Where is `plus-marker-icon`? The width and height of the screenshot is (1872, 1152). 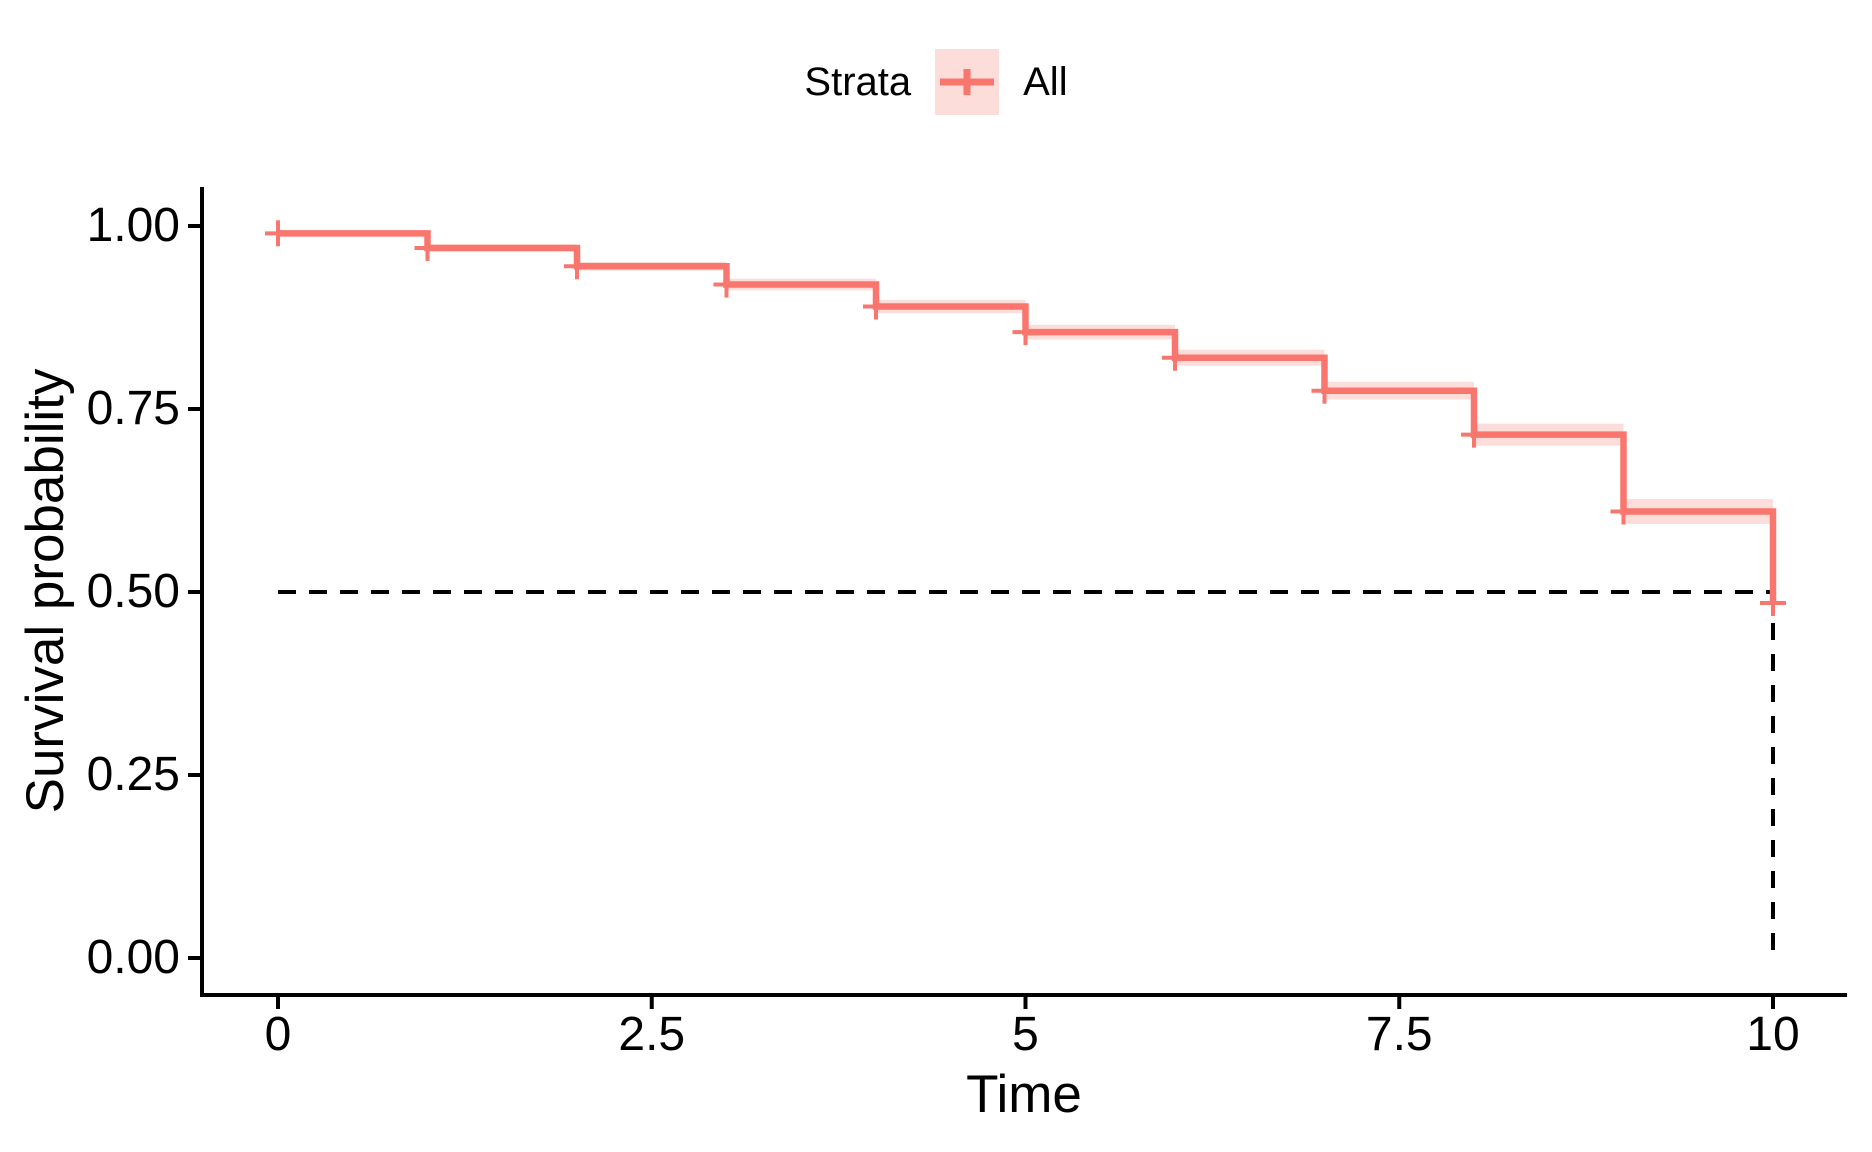
plus-marker-icon is located at coordinates (967, 82).